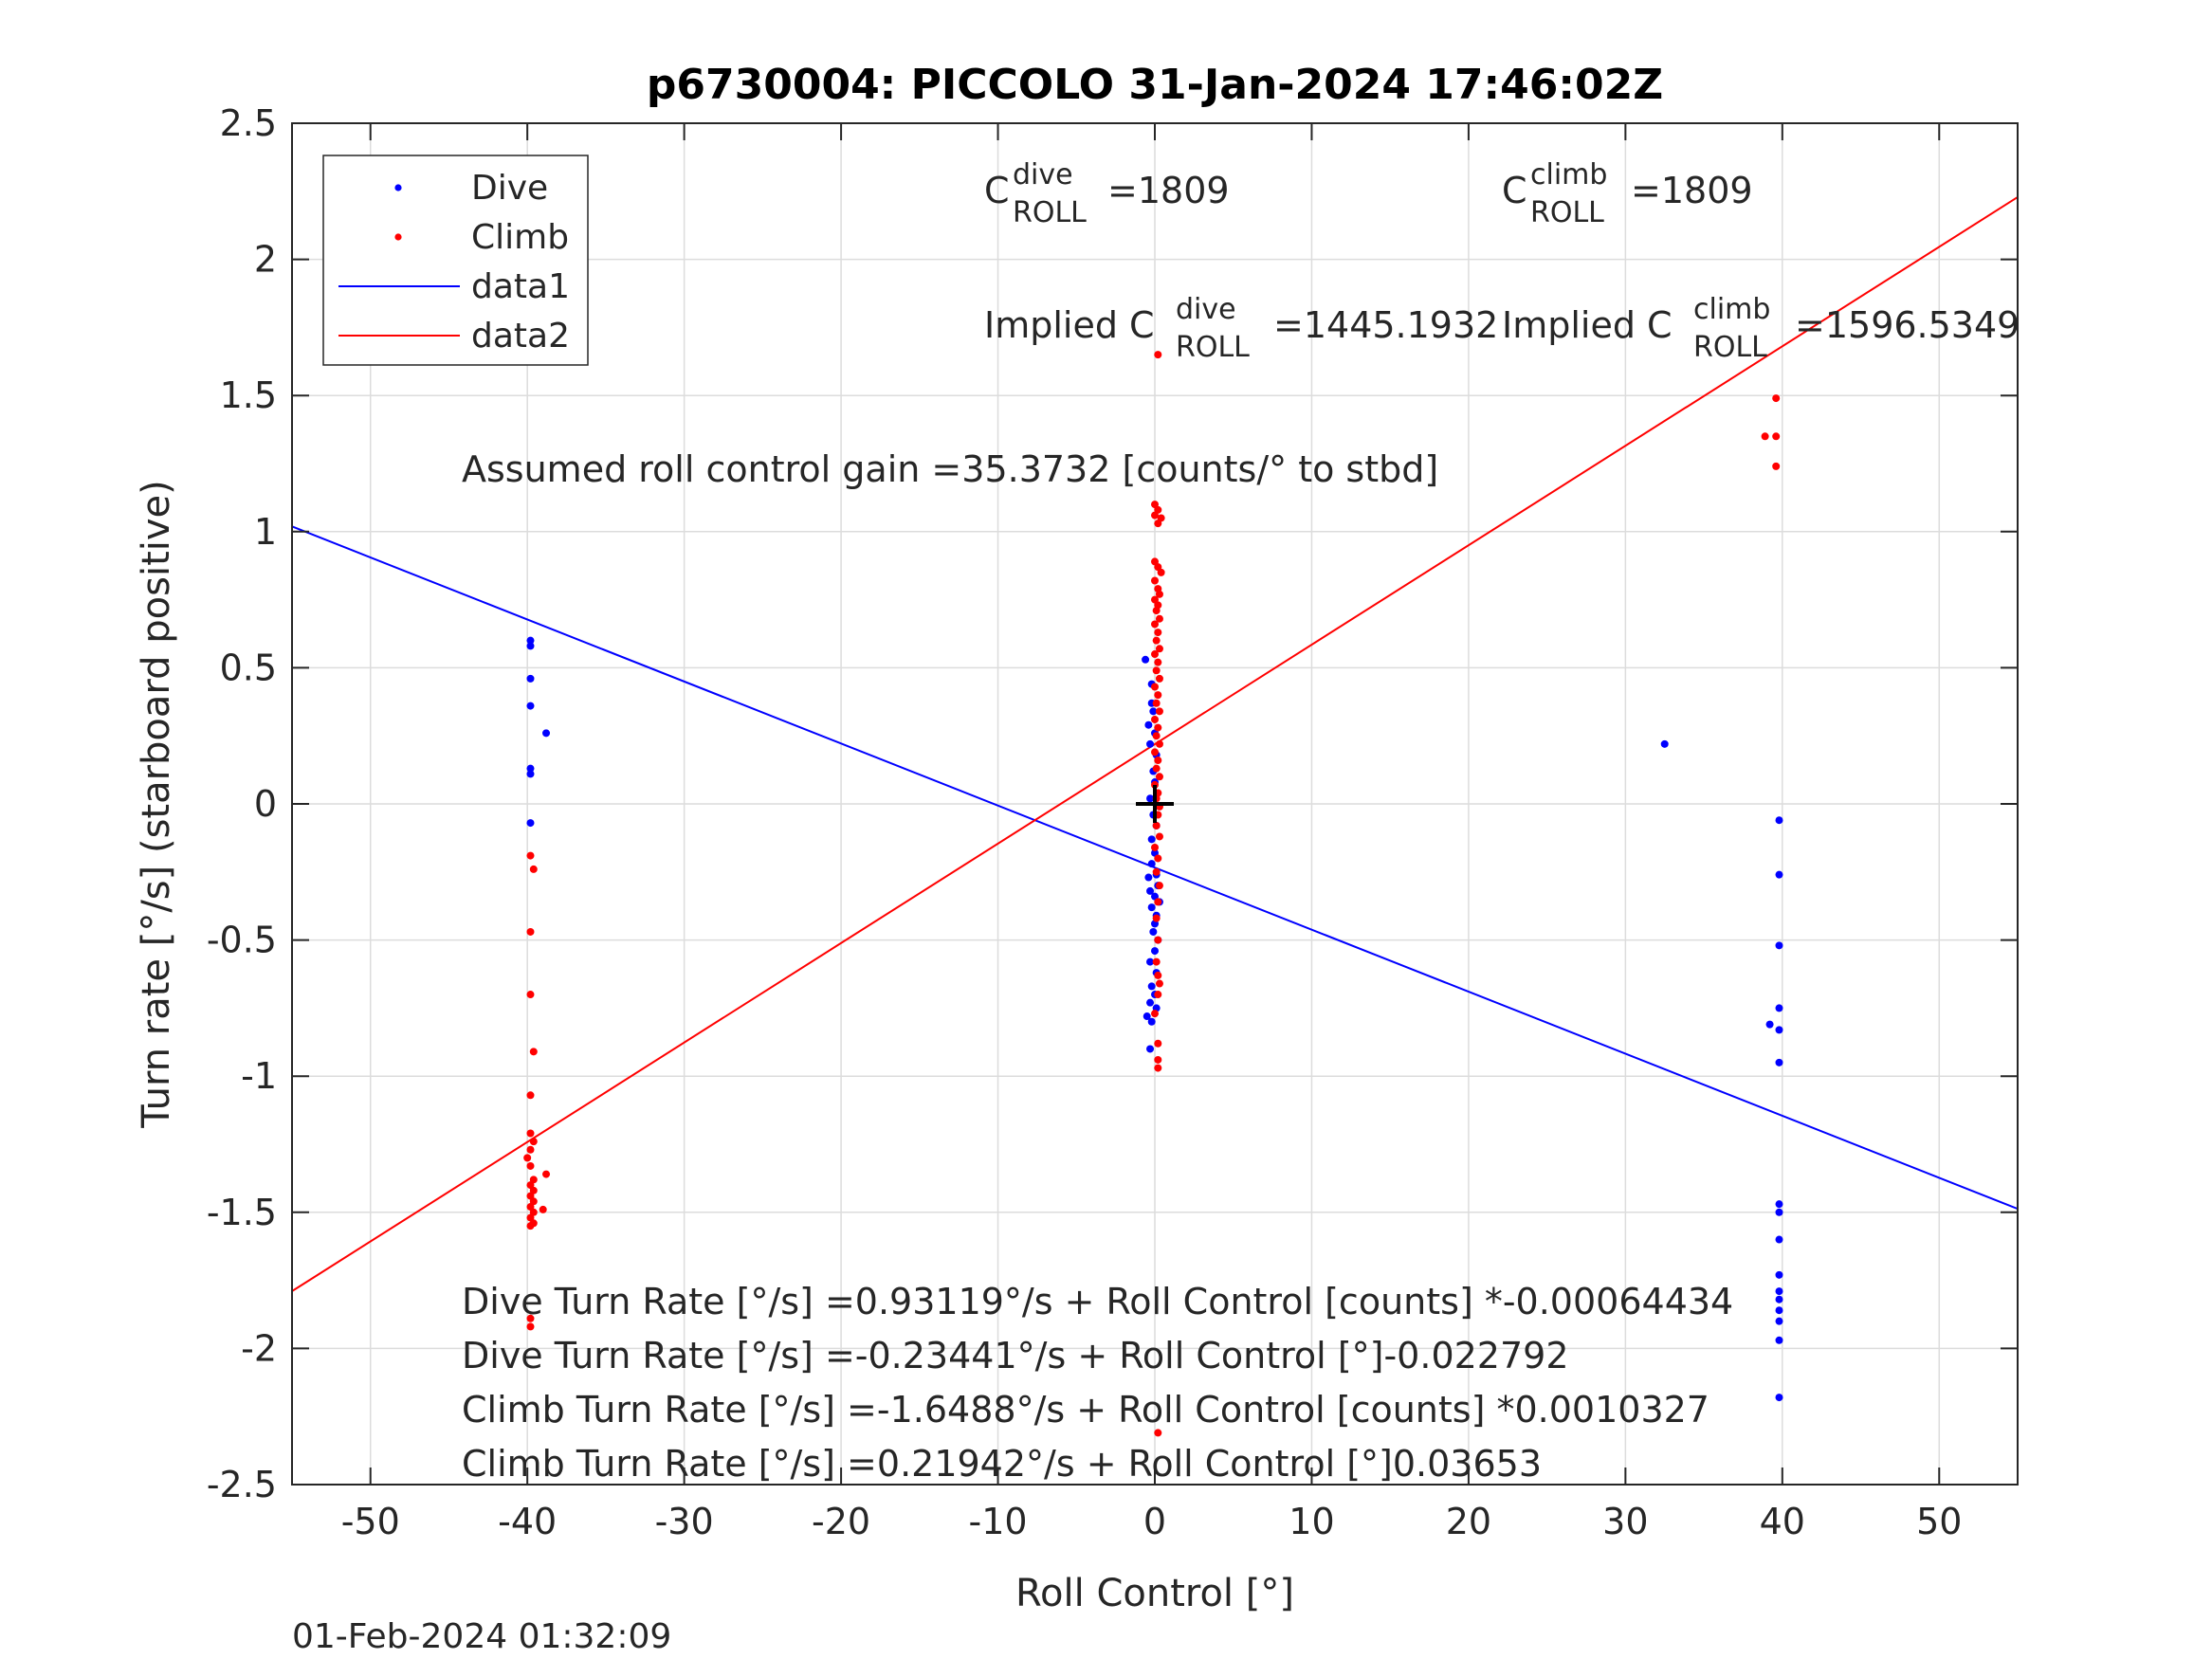 This screenshot has width=2212, height=1659. Describe the element at coordinates (1567, 212) in the screenshot. I see `c-climb-sub: ROLL` at that location.